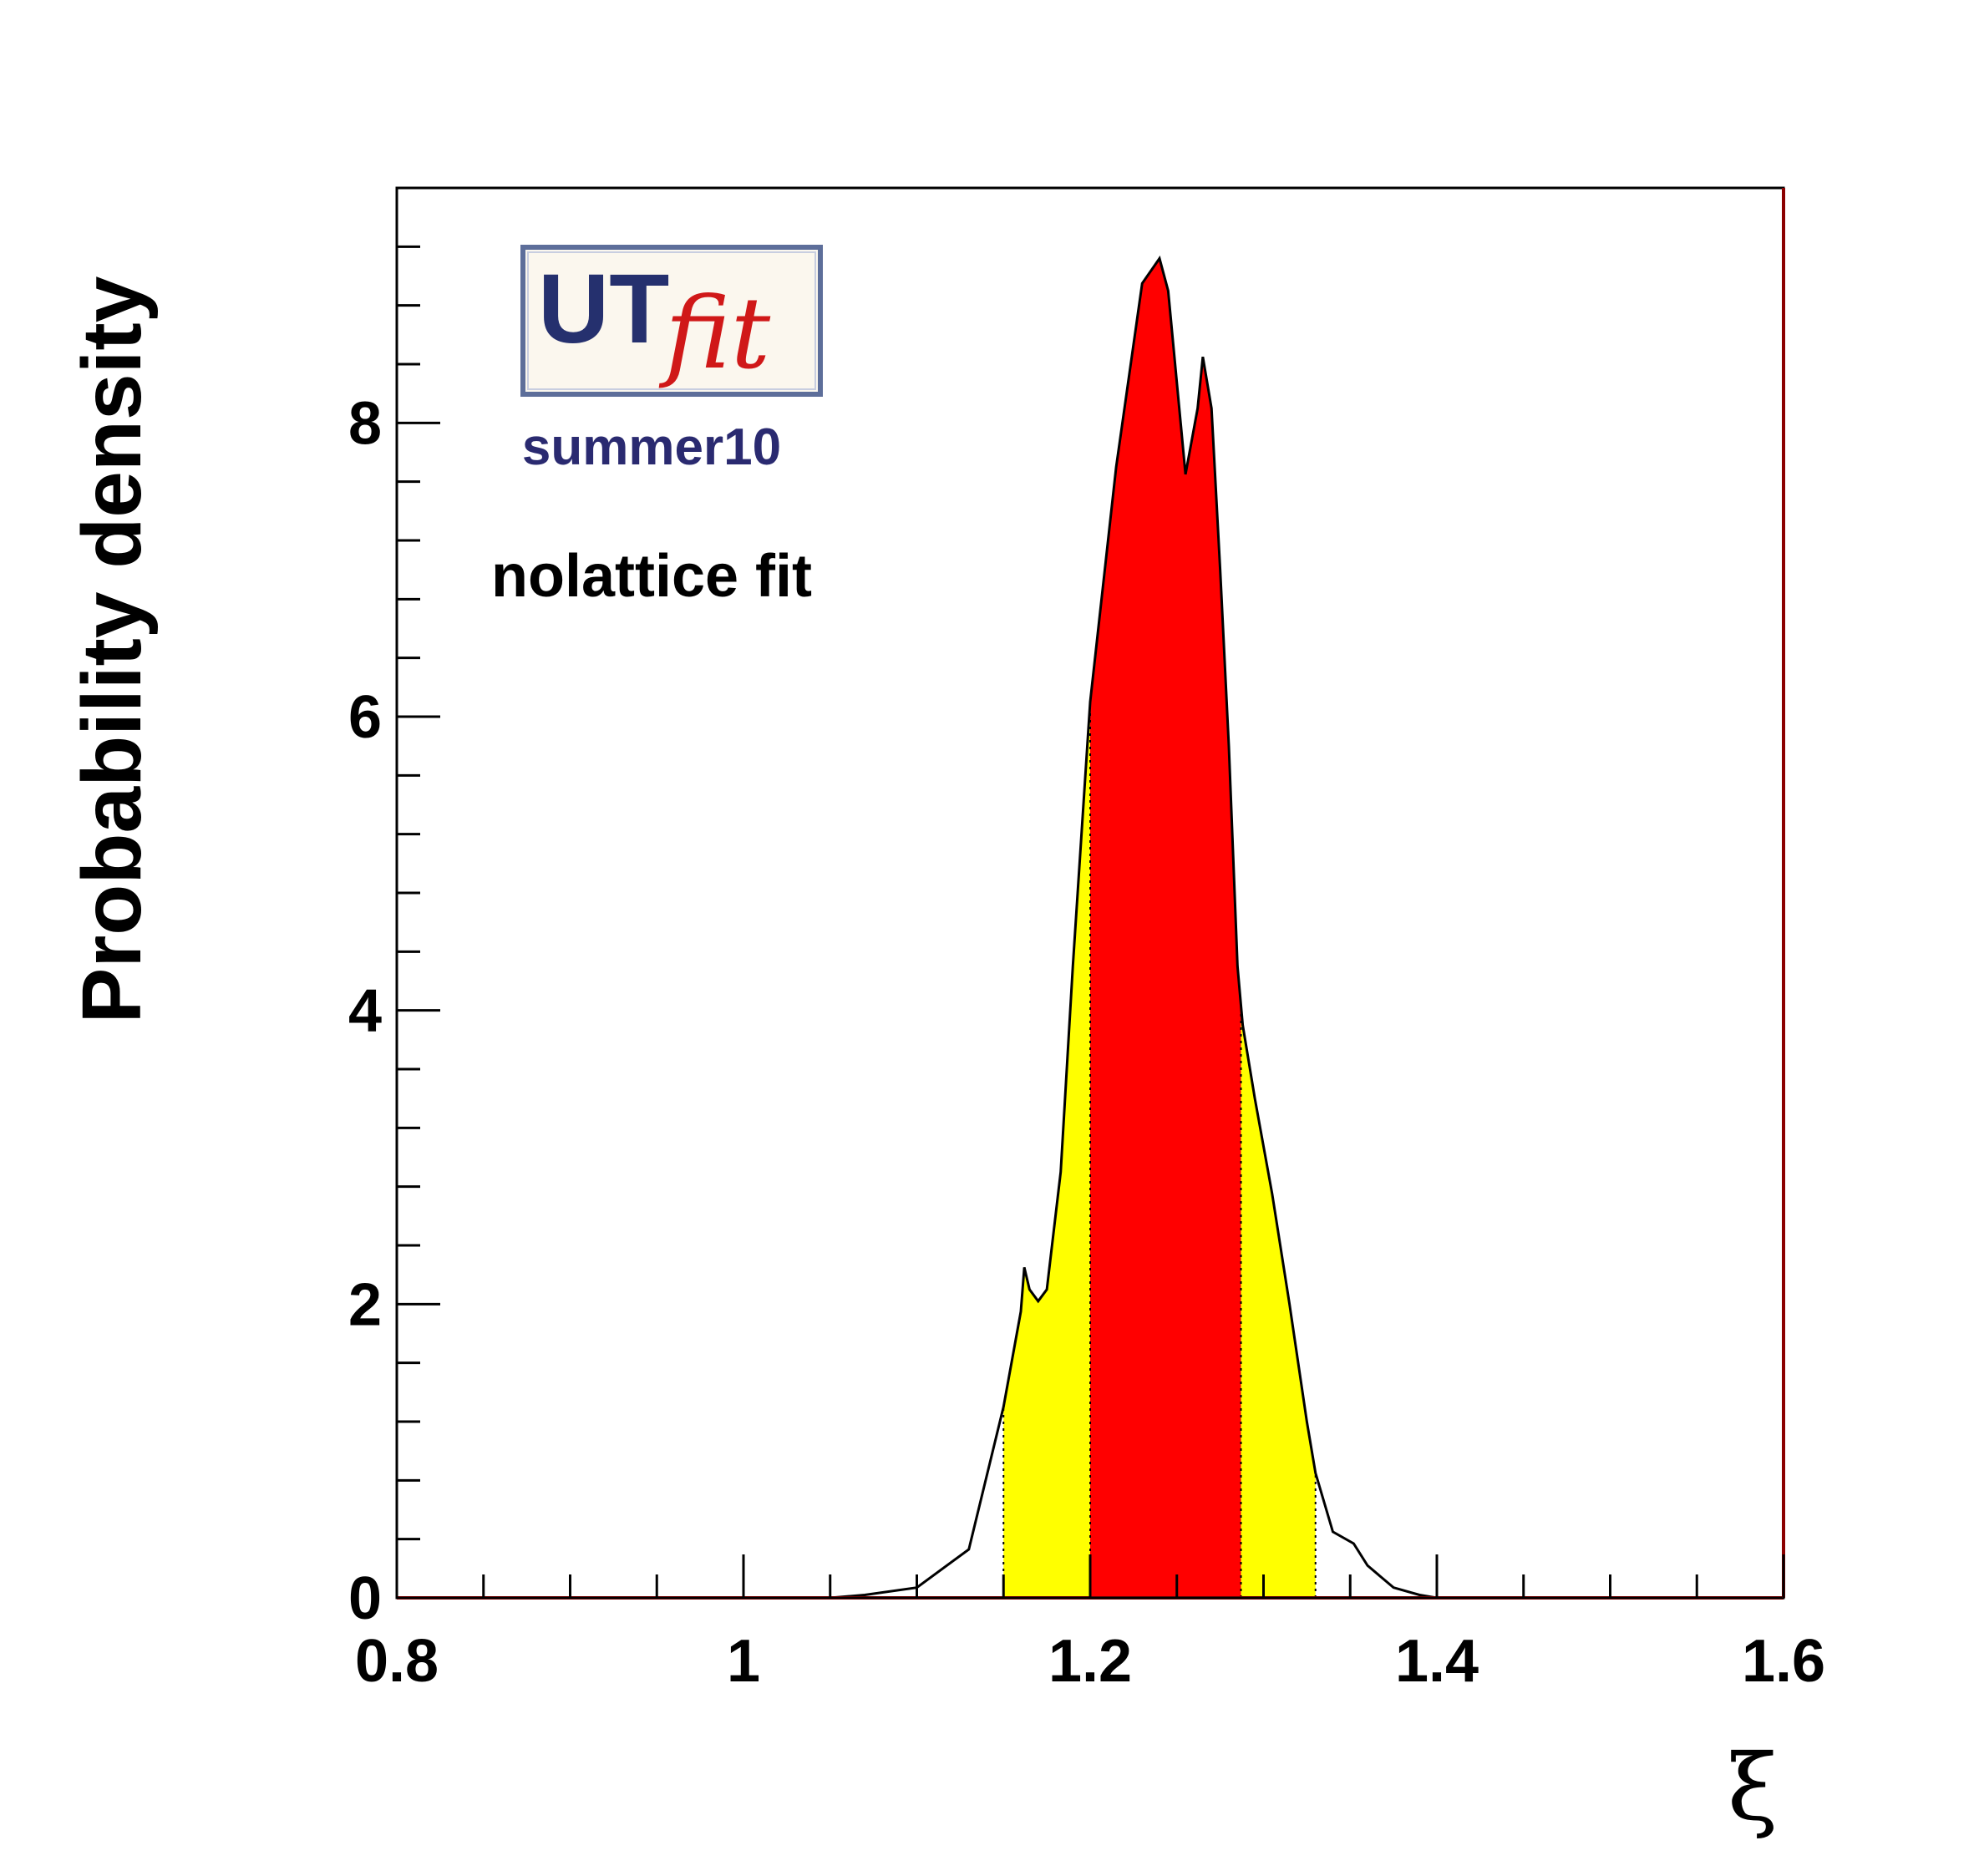 This screenshot has width=1974, height=1876. I want to click on y-tick-label: 0, so click(365, 1598).